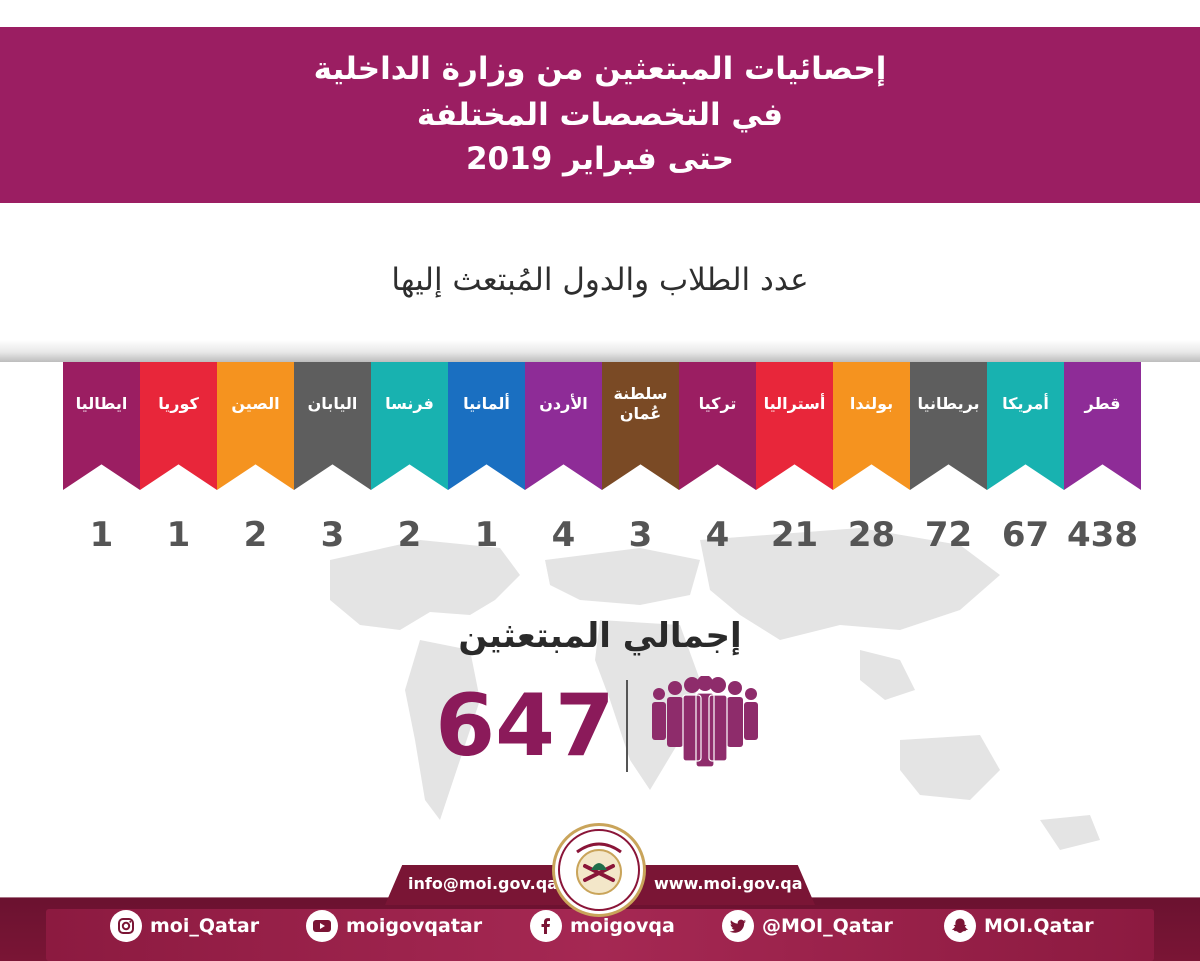 The width and height of the screenshot is (1200, 961). What do you see at coordinates (738, 926) in the screenshot?
I see `twitter-icon` at bounding box center [738, 926].